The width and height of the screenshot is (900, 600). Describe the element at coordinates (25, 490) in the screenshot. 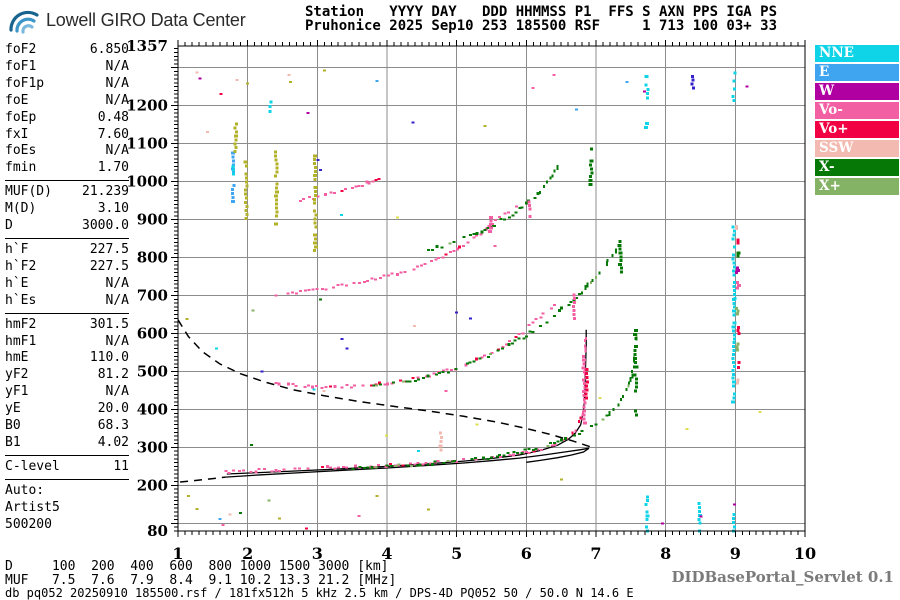

I see `auto-scaler-line: Auto:` at that location.